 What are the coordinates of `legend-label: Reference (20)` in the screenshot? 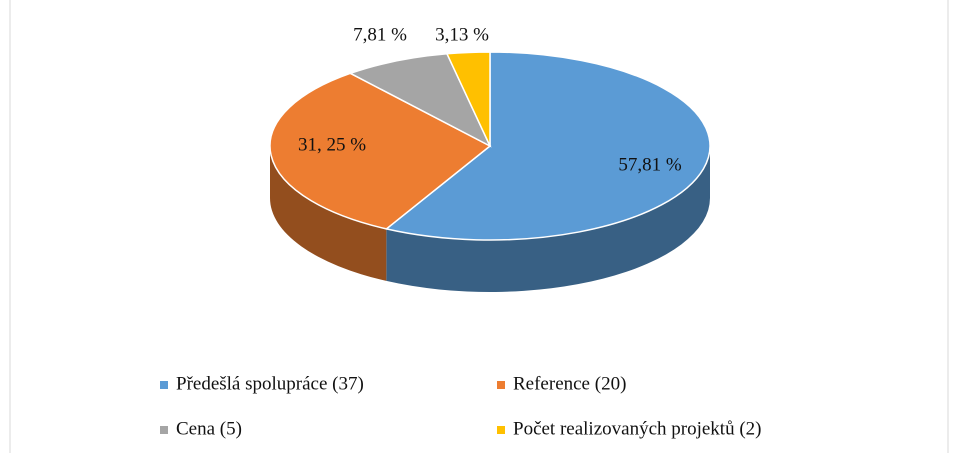 It's located at (569, 383).